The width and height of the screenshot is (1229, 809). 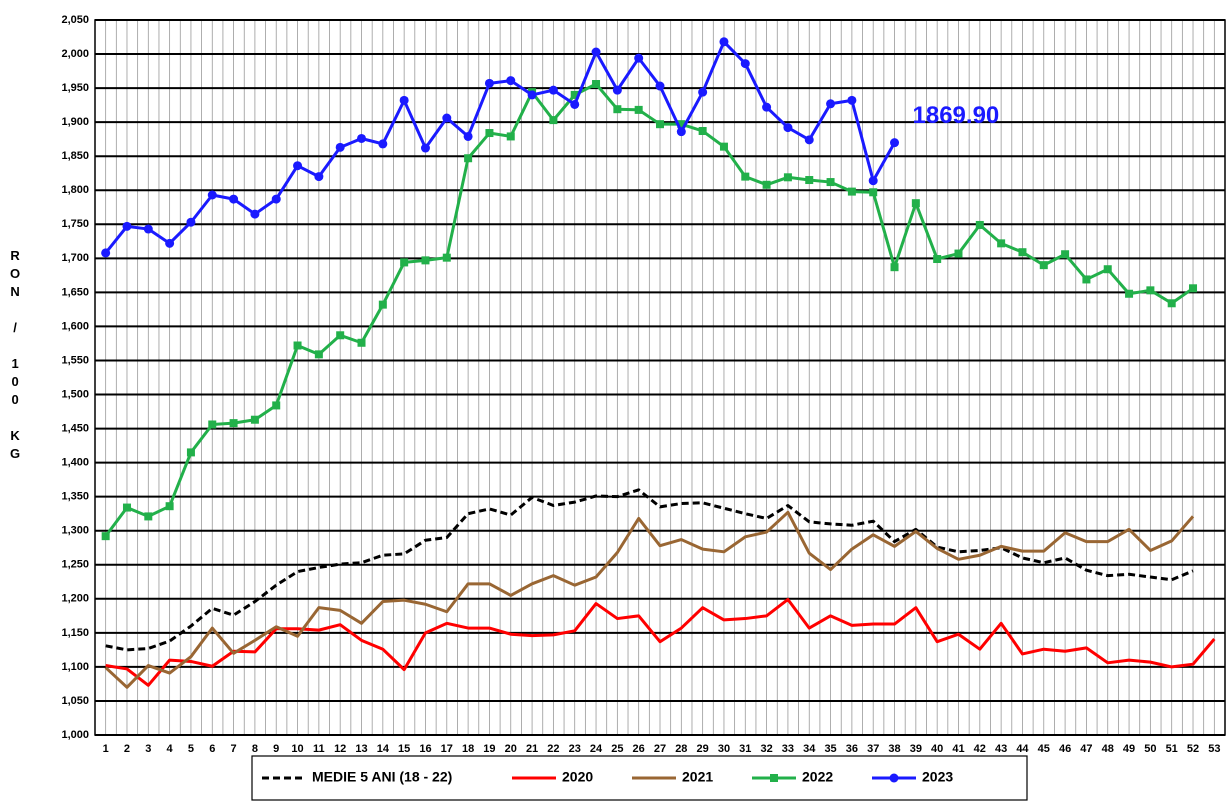 What do you see at coordinates (1044, 749) in the screenshot?
I see `x-tick-label: 45` at bounding box center [1044, 749].